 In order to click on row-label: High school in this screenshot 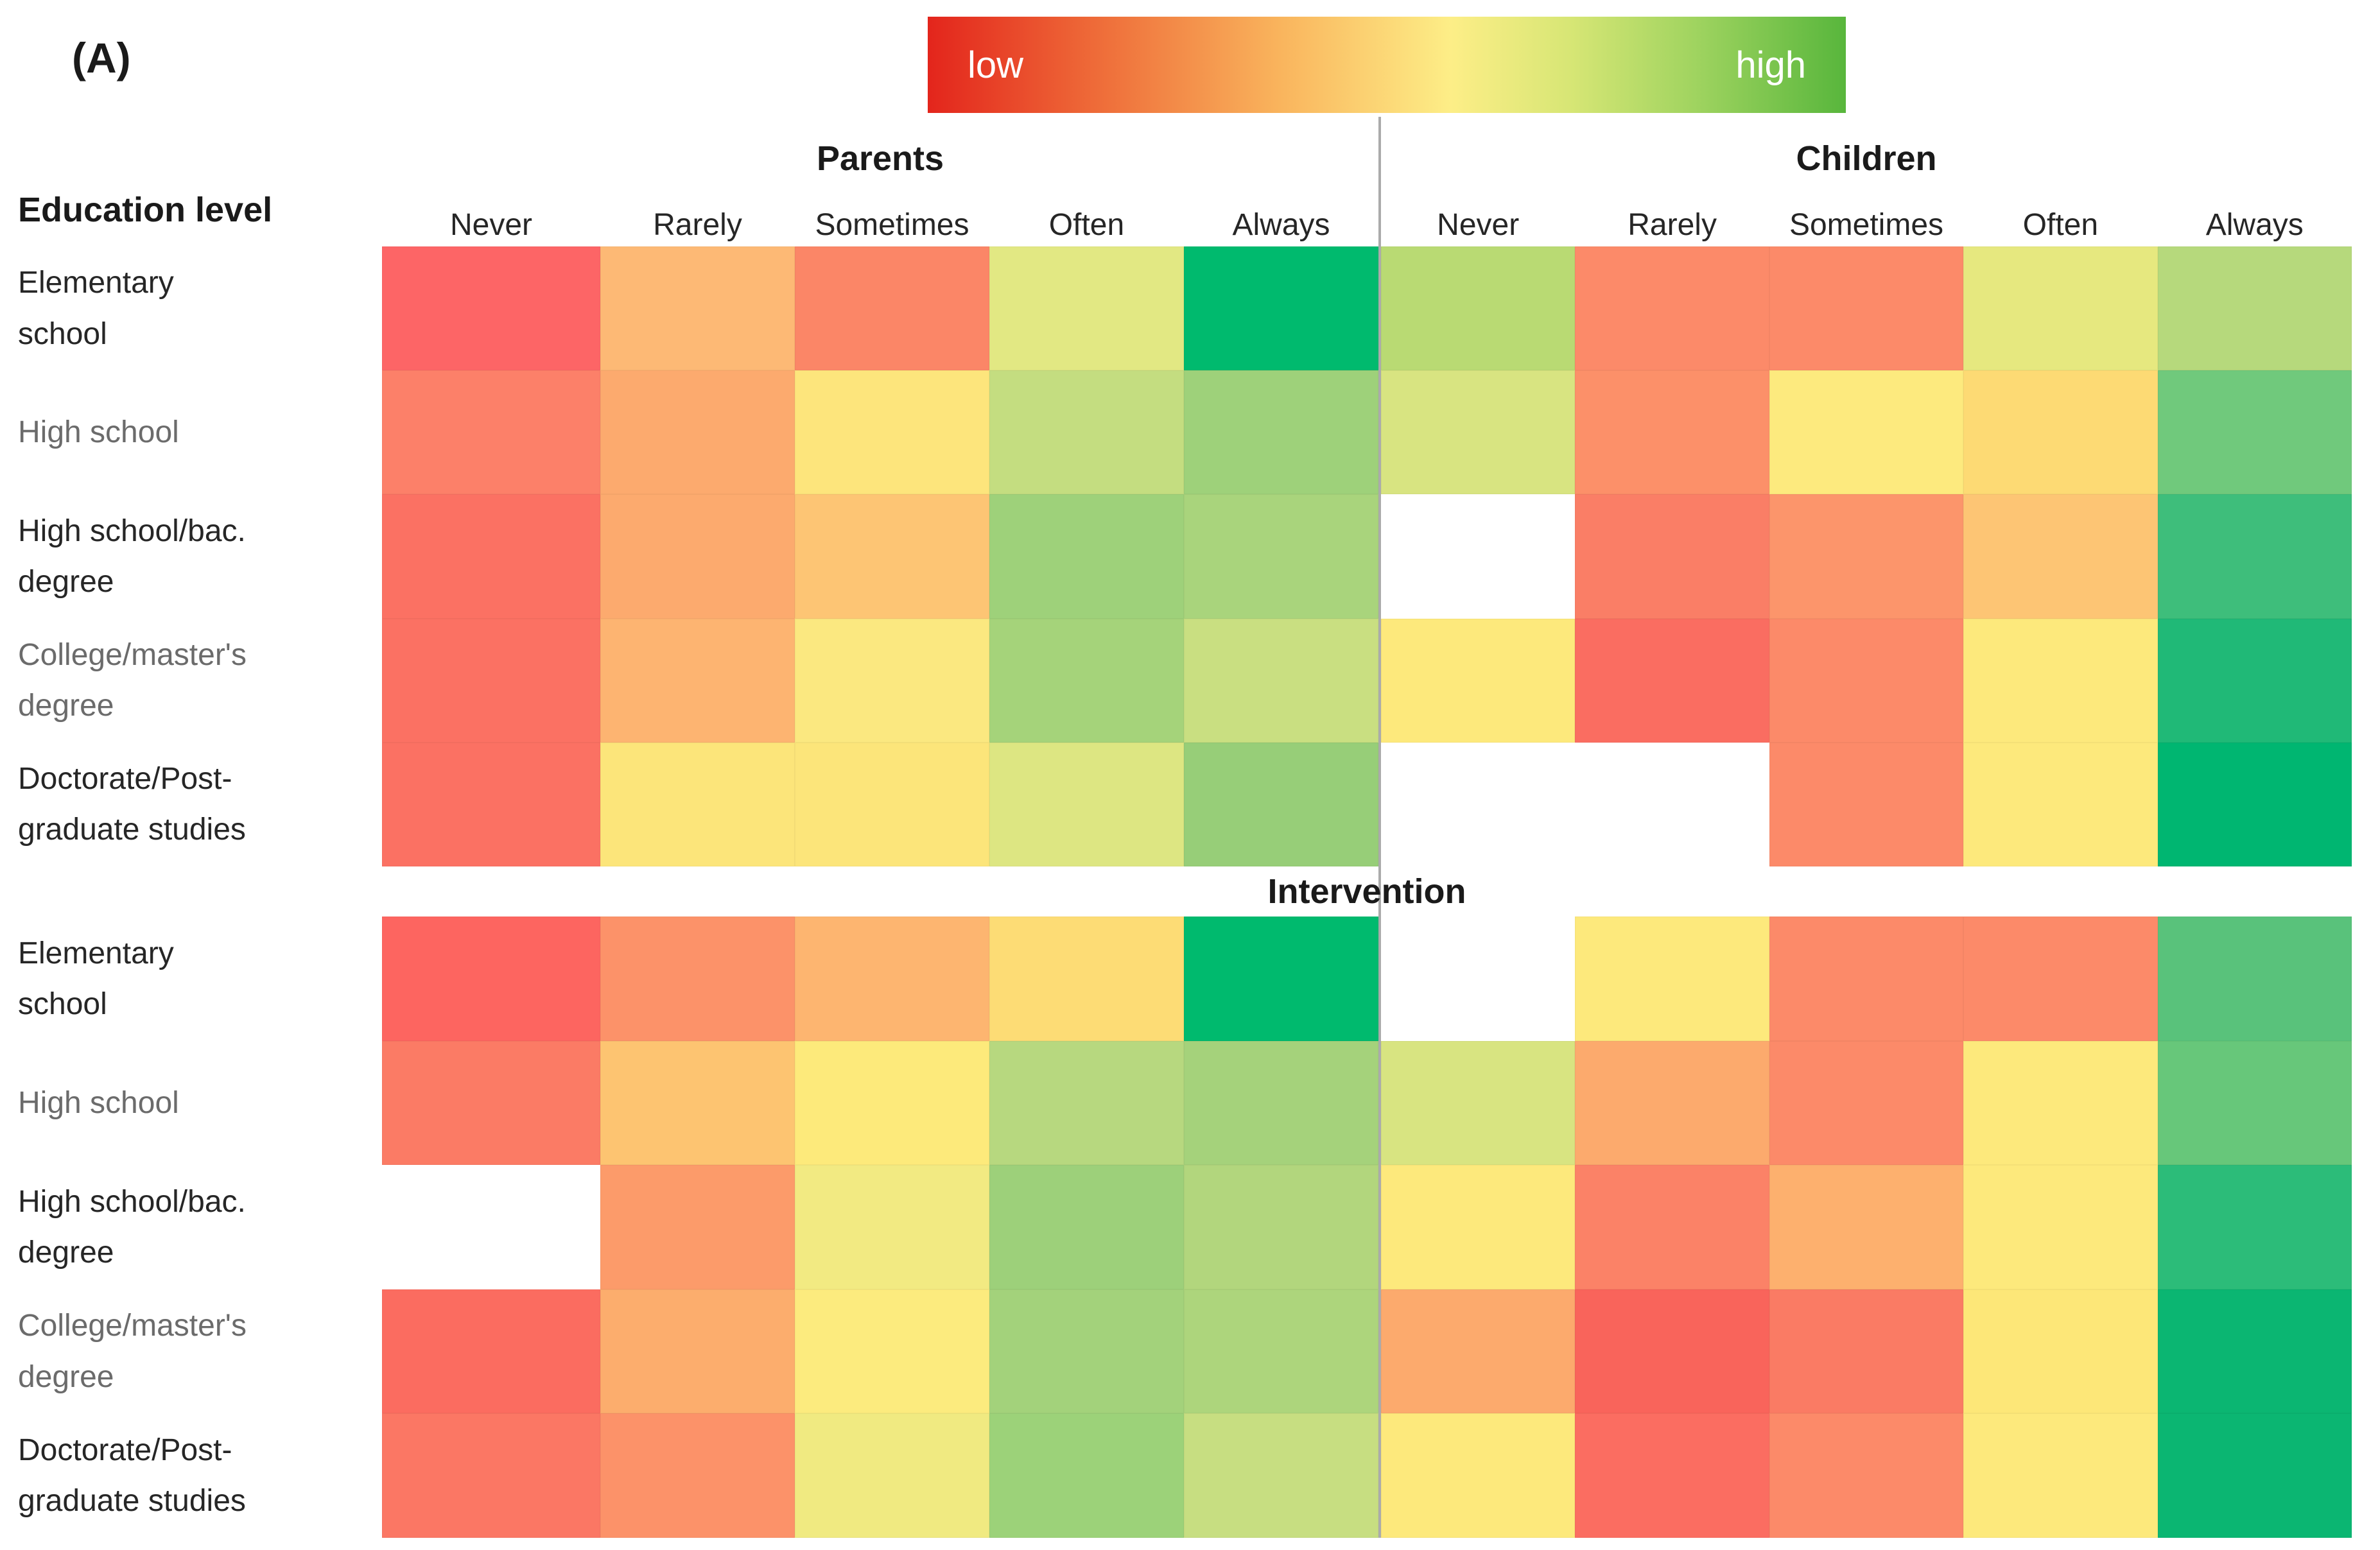, I will do `click(98, 432)`.